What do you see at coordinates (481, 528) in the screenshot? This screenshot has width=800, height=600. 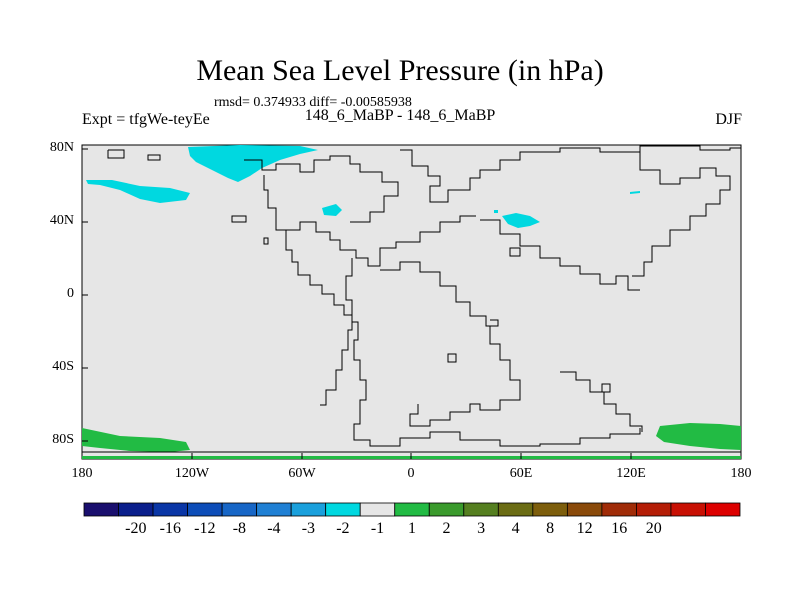 I see `colorbar-label: 3` at bounding box center [481, 528].